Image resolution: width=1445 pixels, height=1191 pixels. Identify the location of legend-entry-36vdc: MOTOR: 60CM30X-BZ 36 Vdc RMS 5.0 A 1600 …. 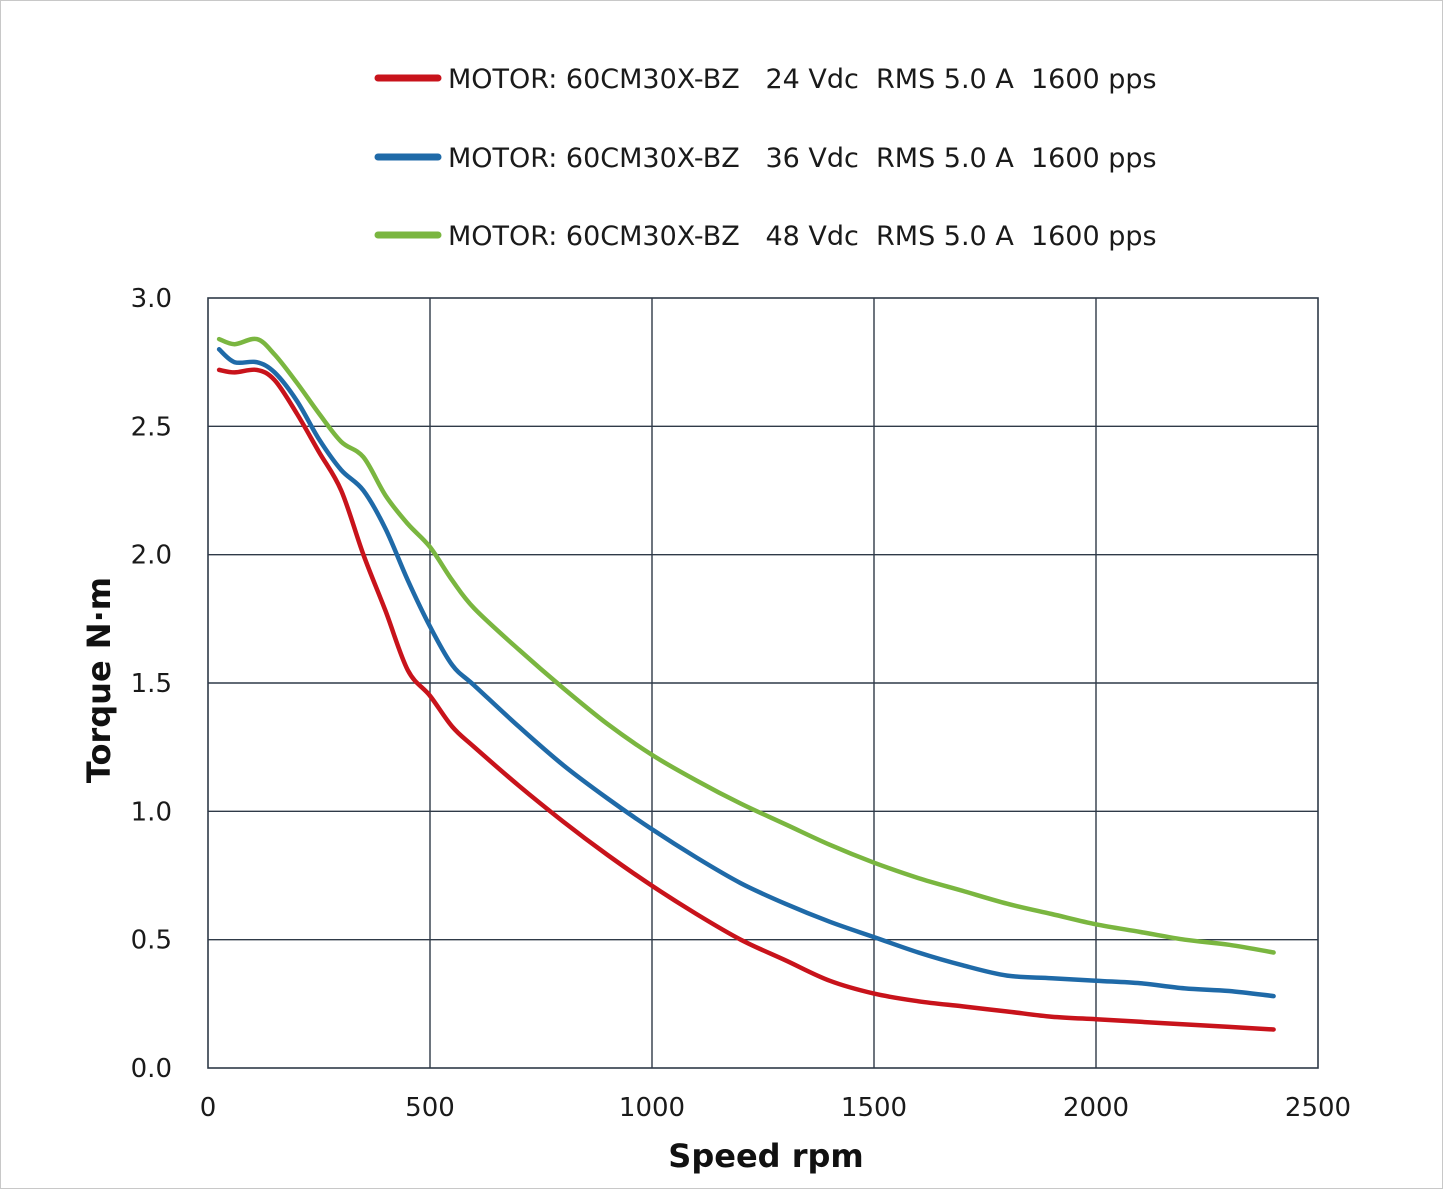
(765, 158).